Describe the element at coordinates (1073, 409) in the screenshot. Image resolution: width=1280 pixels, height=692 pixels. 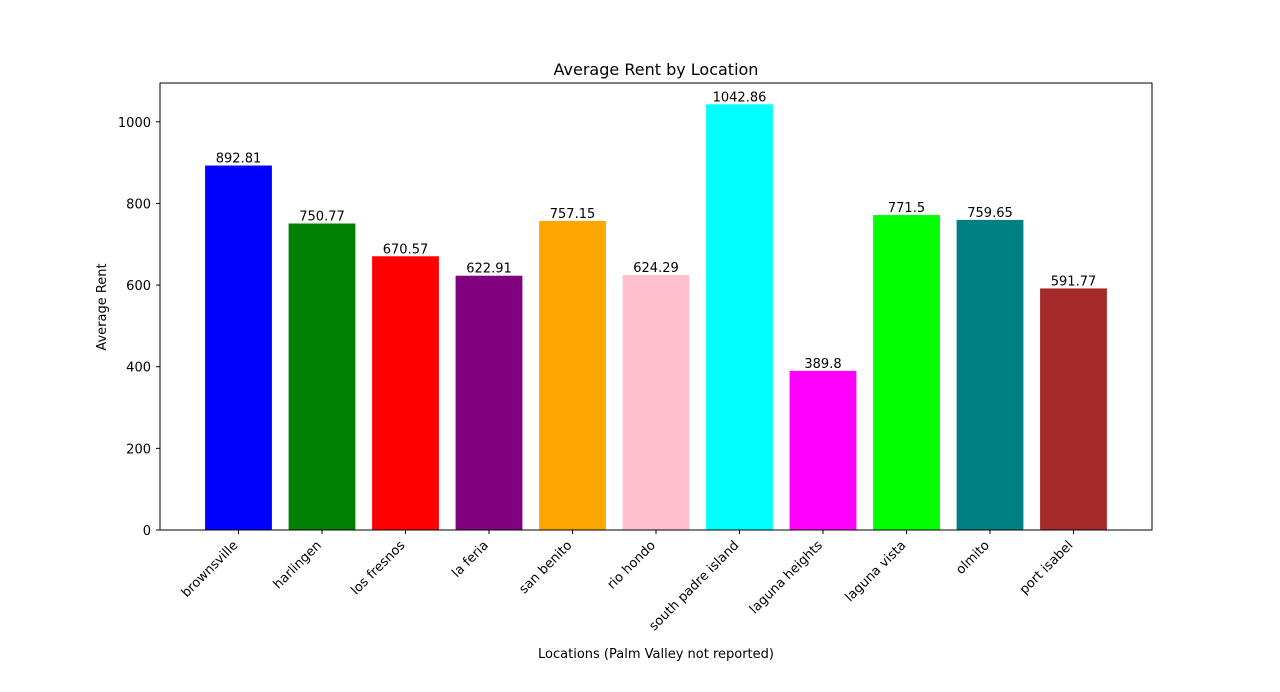
I see `bar-port-isabel` at that location.